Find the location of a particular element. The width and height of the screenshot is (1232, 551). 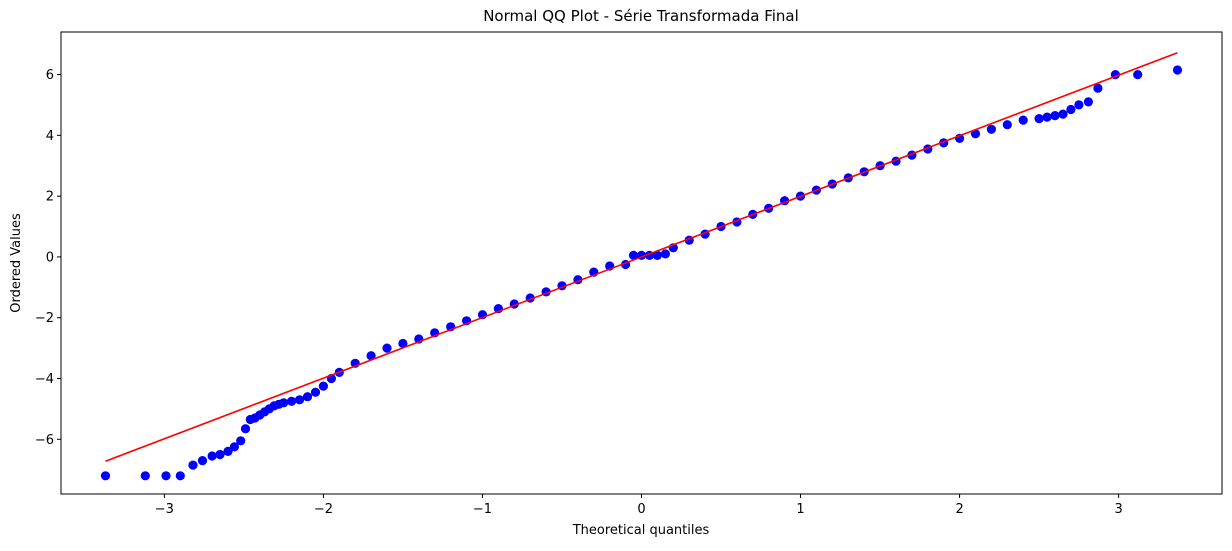

y-tick-label: −4 is located at coordinates (44, 379).